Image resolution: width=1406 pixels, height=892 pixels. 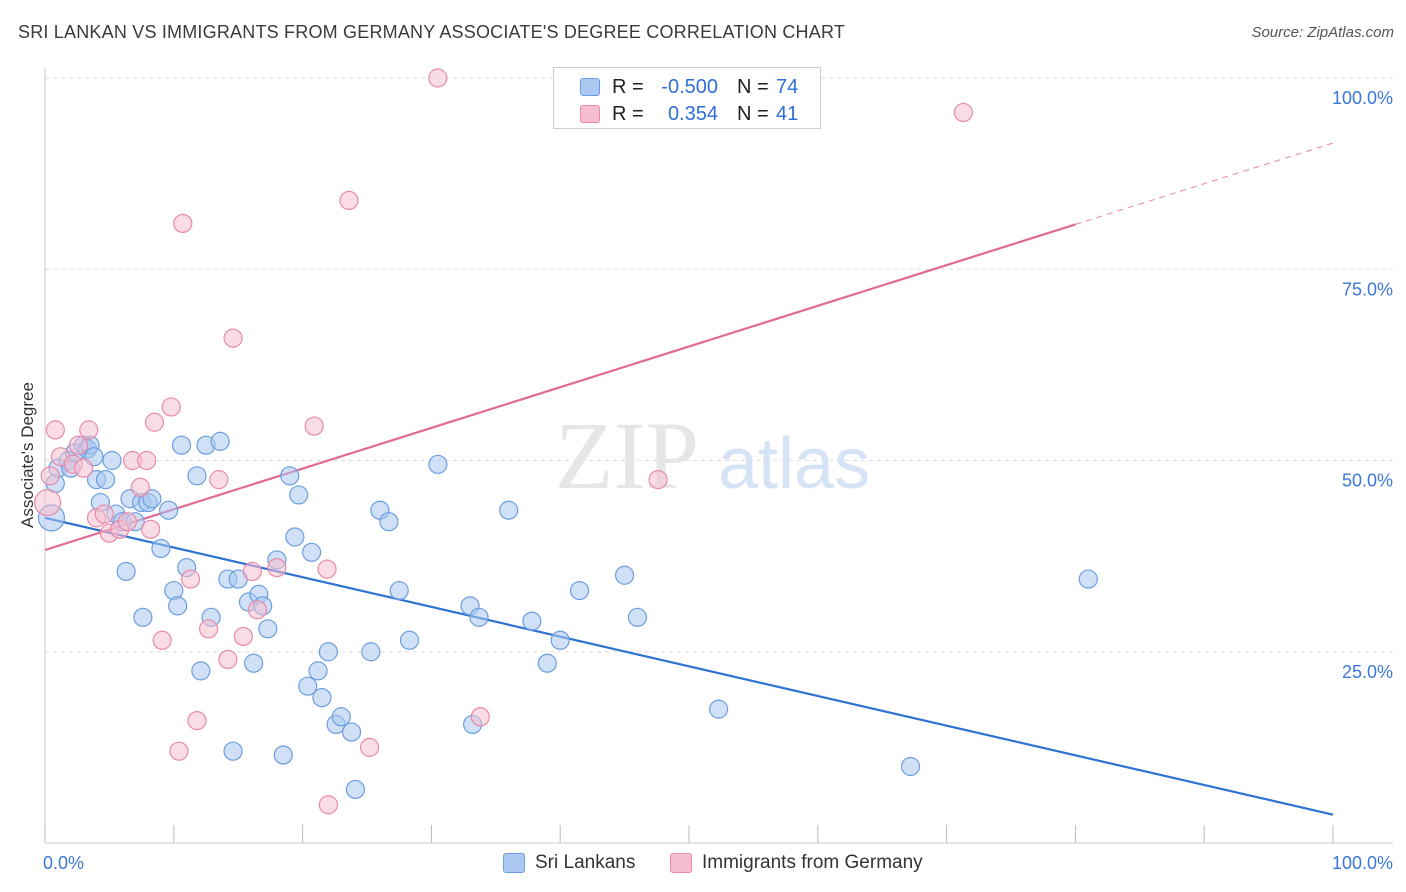 What do you see at coordinates (1362, 863) in the screenshot?
I see `x-tick-label: 100.0%` at bounding box center [1362, 863].